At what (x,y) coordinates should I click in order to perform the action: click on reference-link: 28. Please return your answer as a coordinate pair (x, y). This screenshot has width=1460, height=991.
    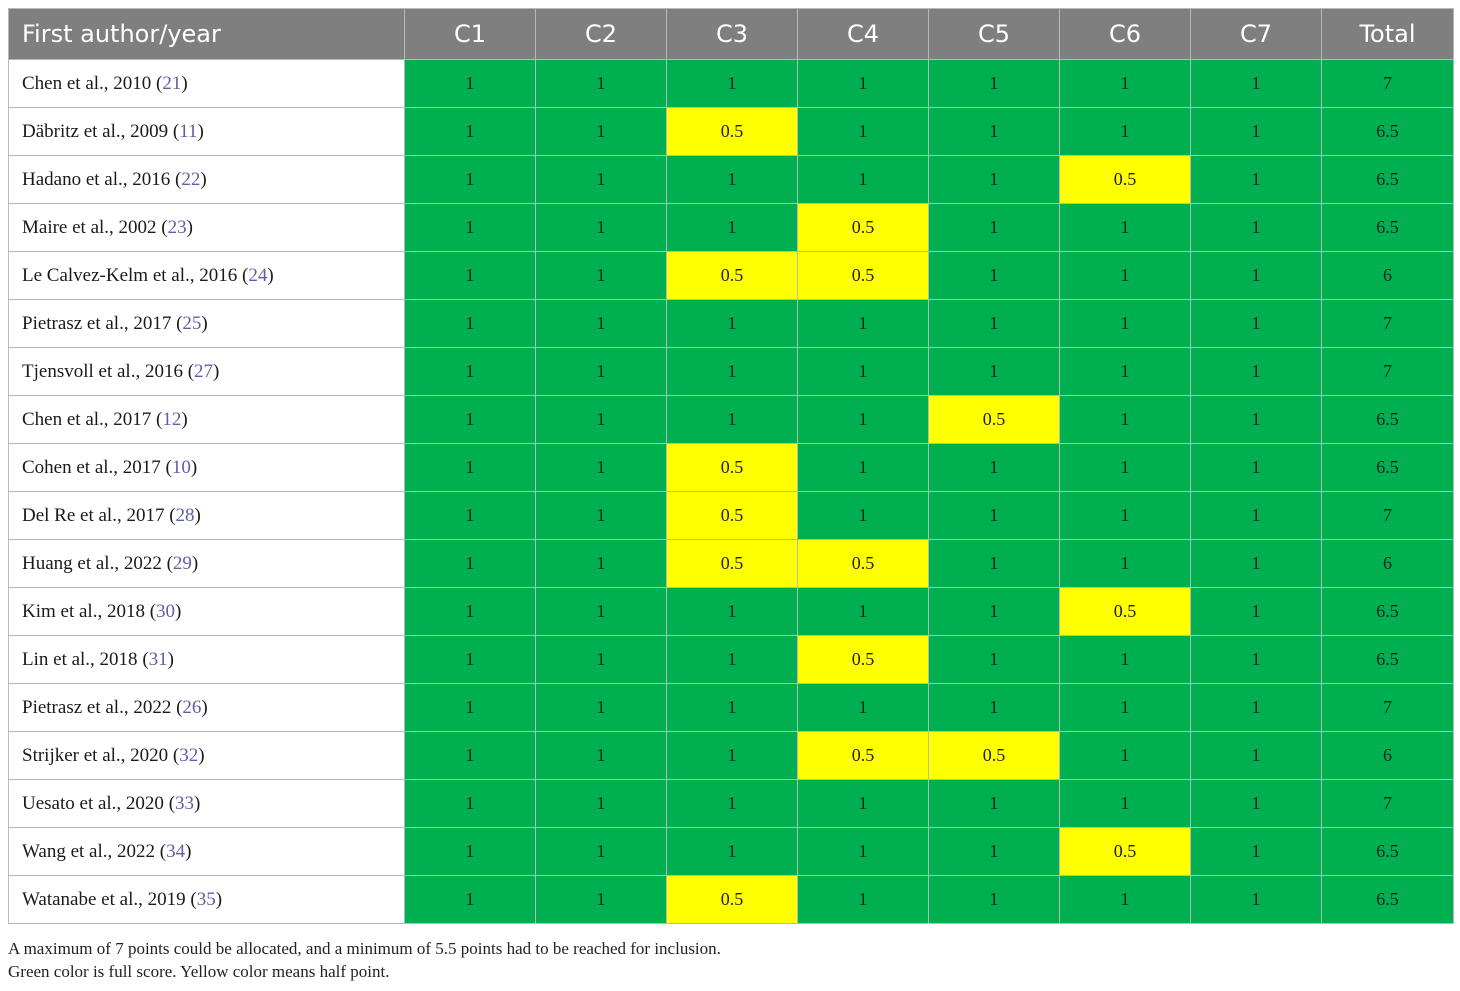
    Looking at the image, I should click on (185, 515).